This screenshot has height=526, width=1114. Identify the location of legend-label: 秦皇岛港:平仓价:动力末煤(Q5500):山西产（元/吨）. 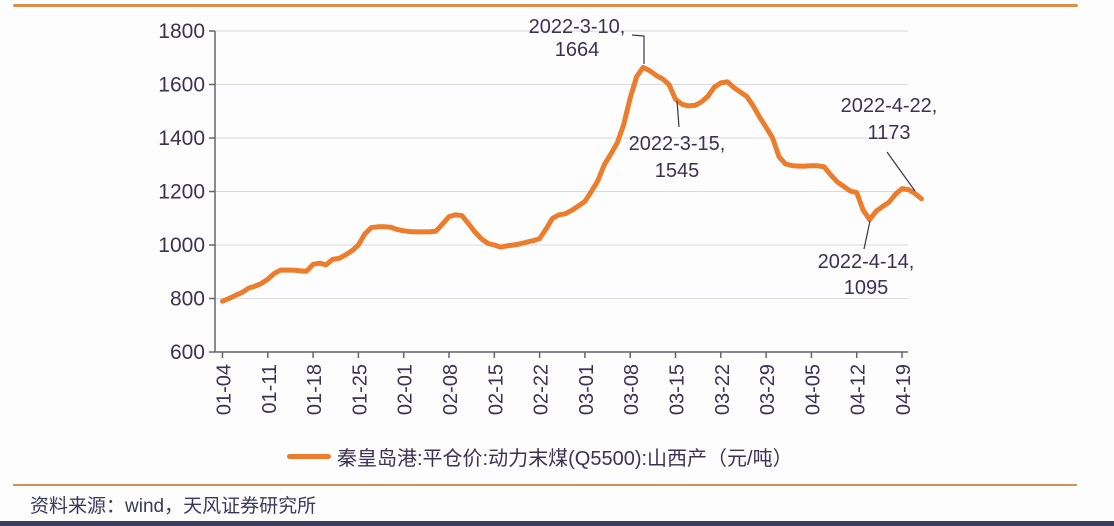
(565, 458).